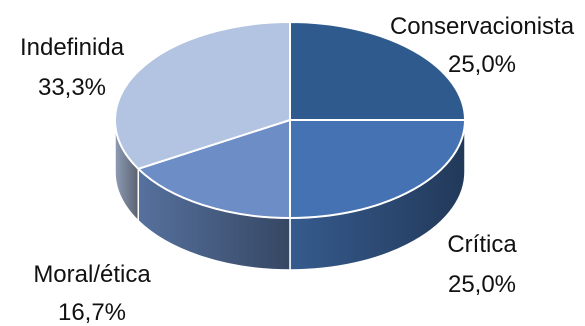 This screenshot has height=326, width=585. Describe the element at coordinates (378, 70) in the screenshot. I see `pie-slice-conservacionista` at that location.